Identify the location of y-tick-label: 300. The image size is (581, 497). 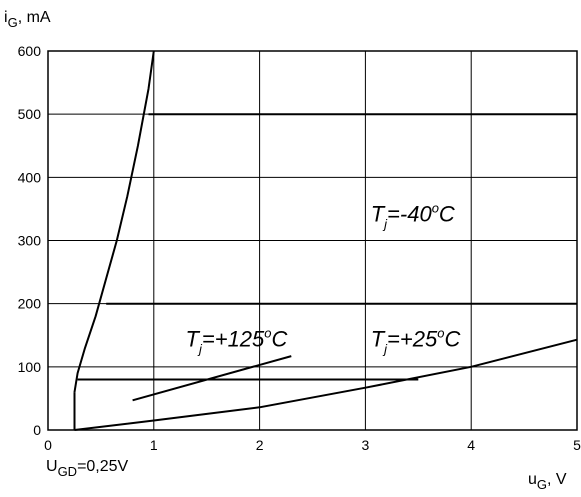
(30, 241).